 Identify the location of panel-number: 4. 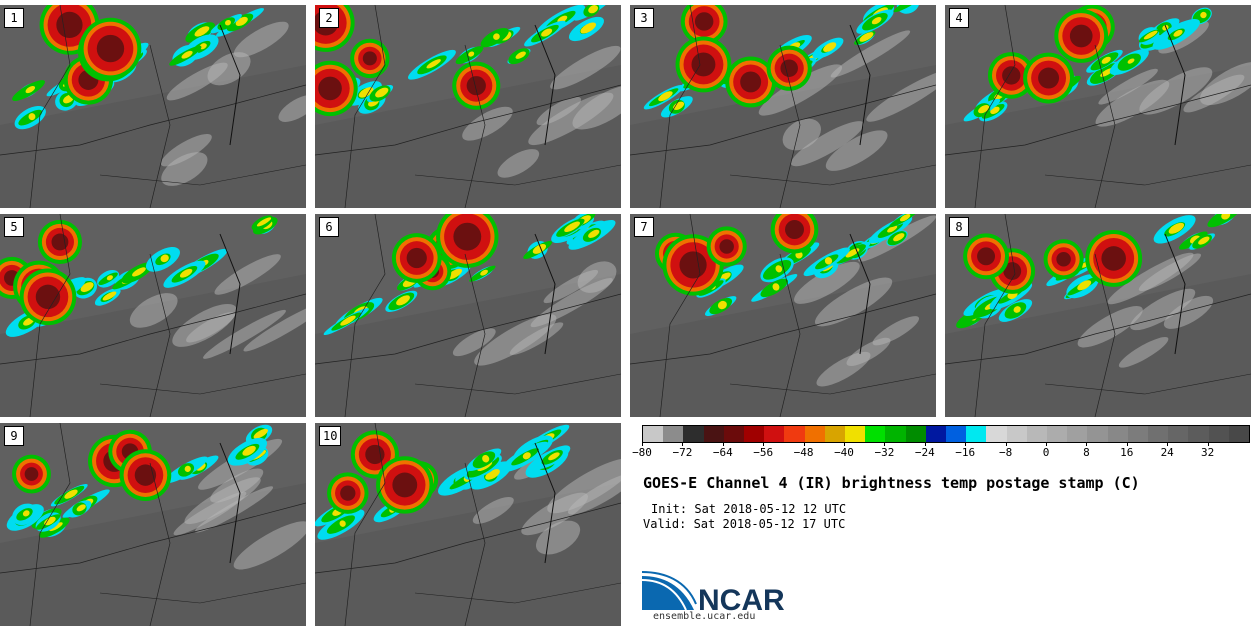
(959, 18).